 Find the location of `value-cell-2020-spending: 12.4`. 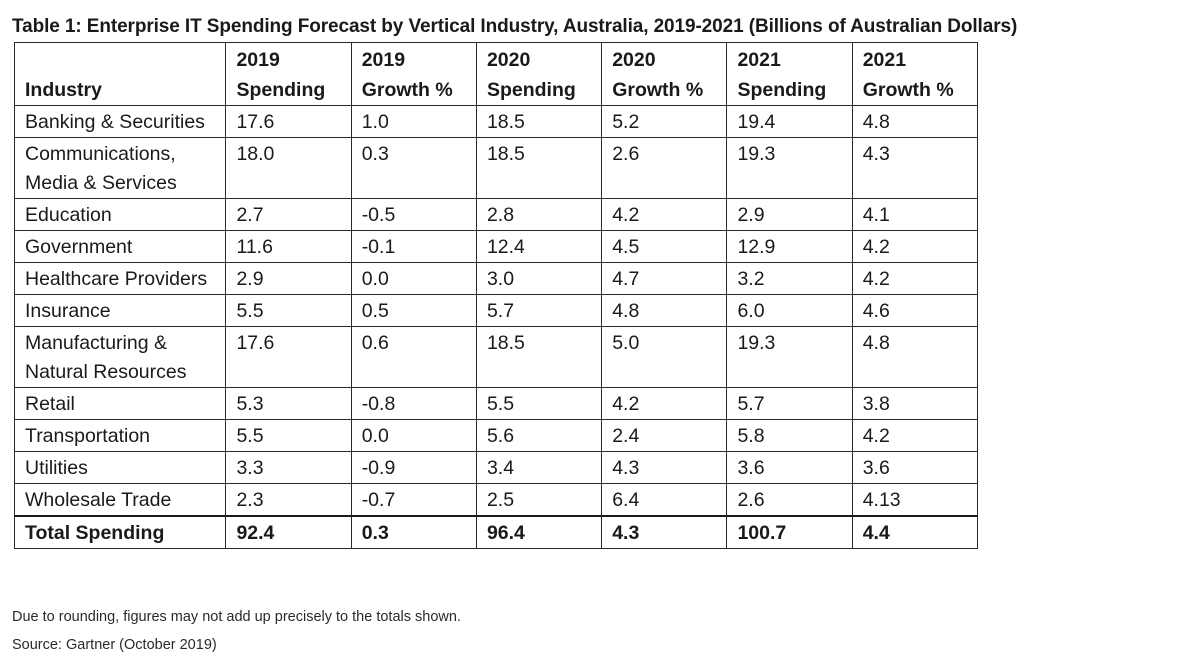

value-cell-2020-spending: 12.4 is located at coordinates (539, 246).